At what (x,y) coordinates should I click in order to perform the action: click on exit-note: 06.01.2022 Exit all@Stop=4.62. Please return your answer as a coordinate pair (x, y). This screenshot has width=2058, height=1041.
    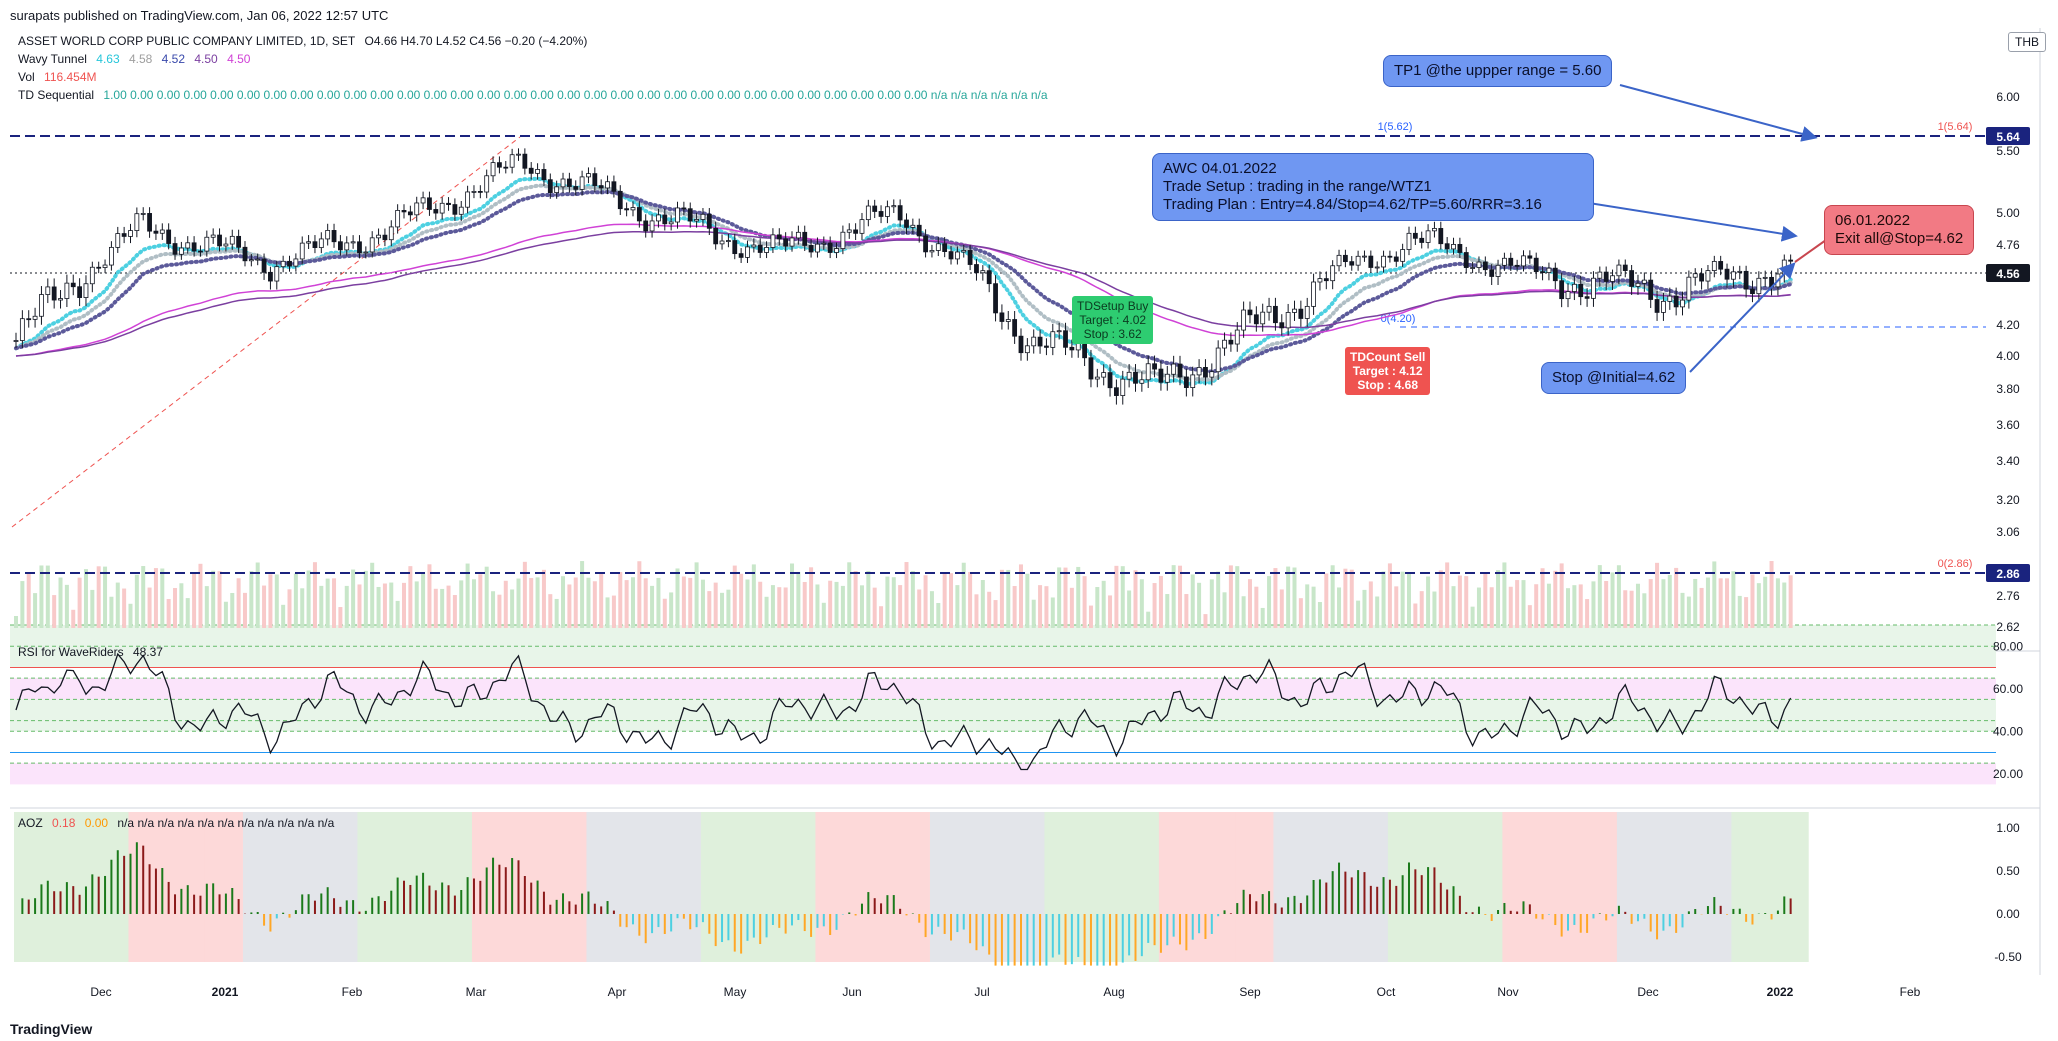
    Looking at the image, I should click on (1899, 230).